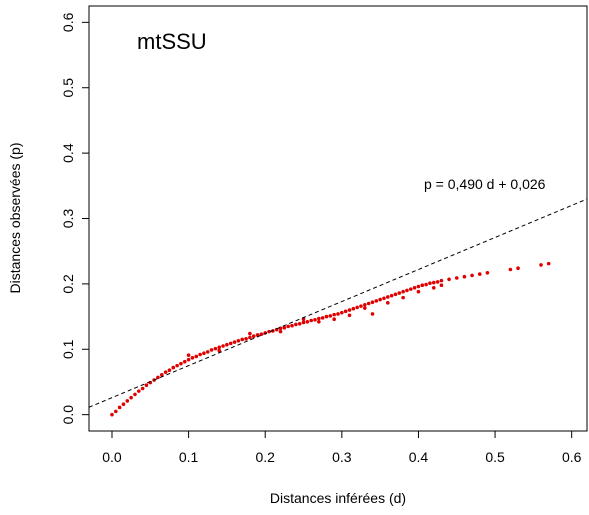  What do you see at coordinates (68, 22) in the screenshot?
I see `y-tick-label: 0.6` at bounding box center [68, 22].